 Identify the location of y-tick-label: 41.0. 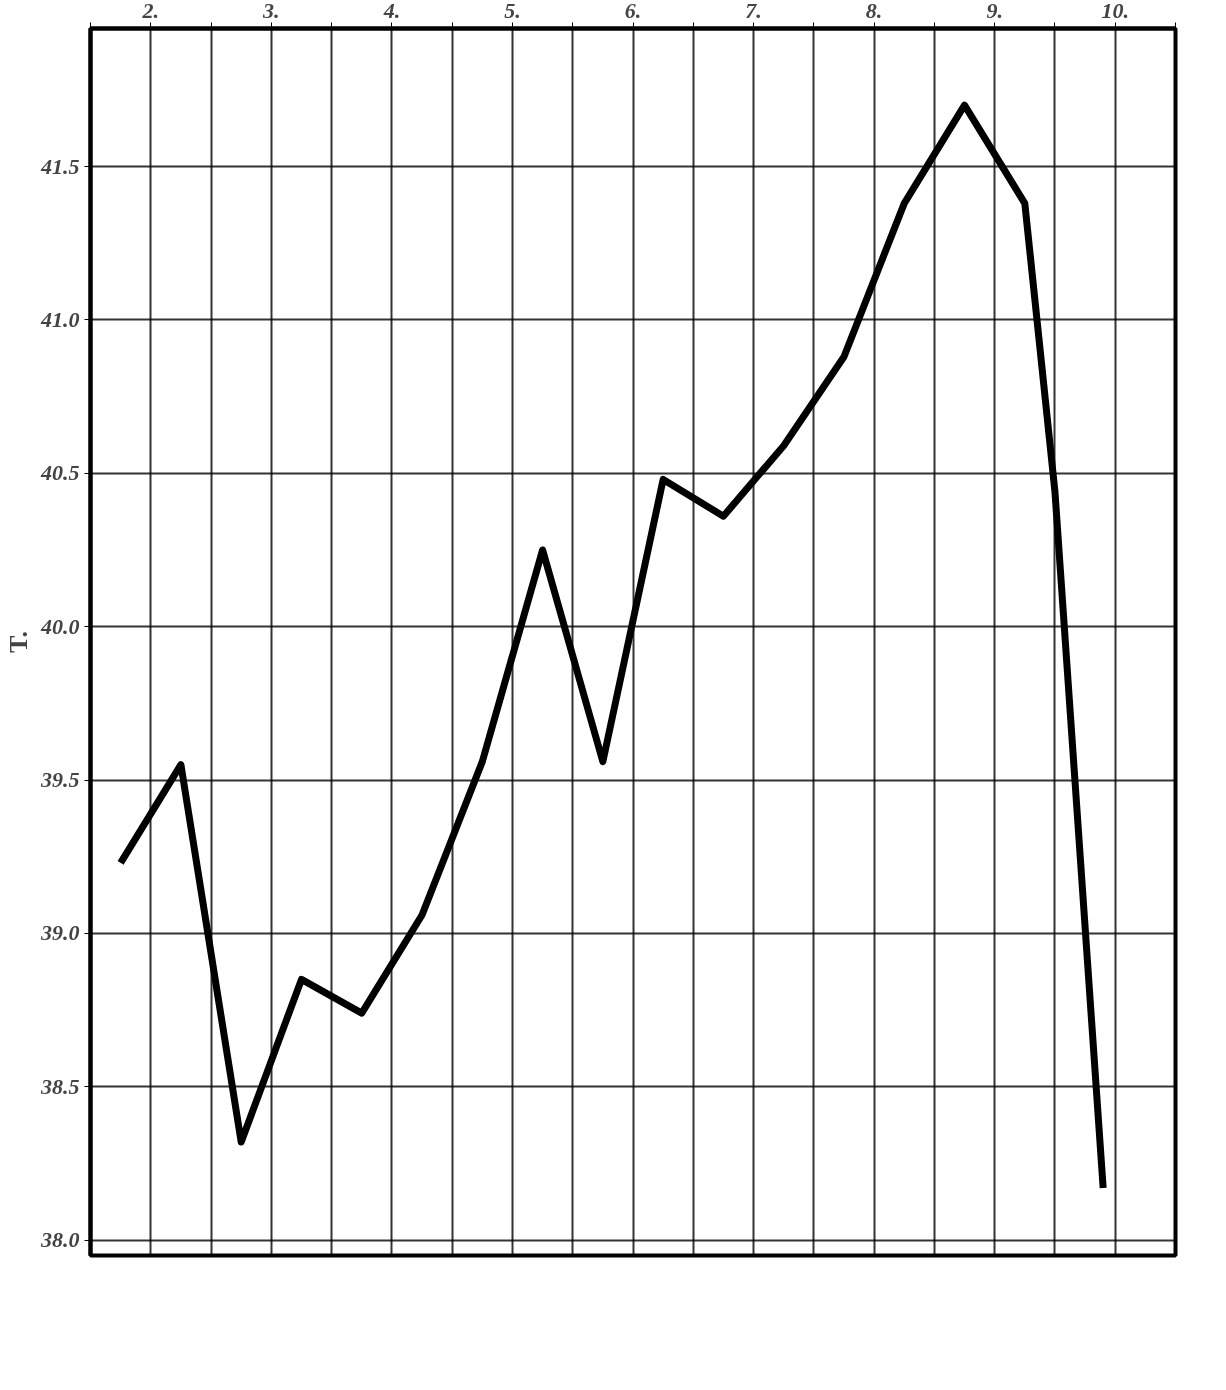
(60, 319).